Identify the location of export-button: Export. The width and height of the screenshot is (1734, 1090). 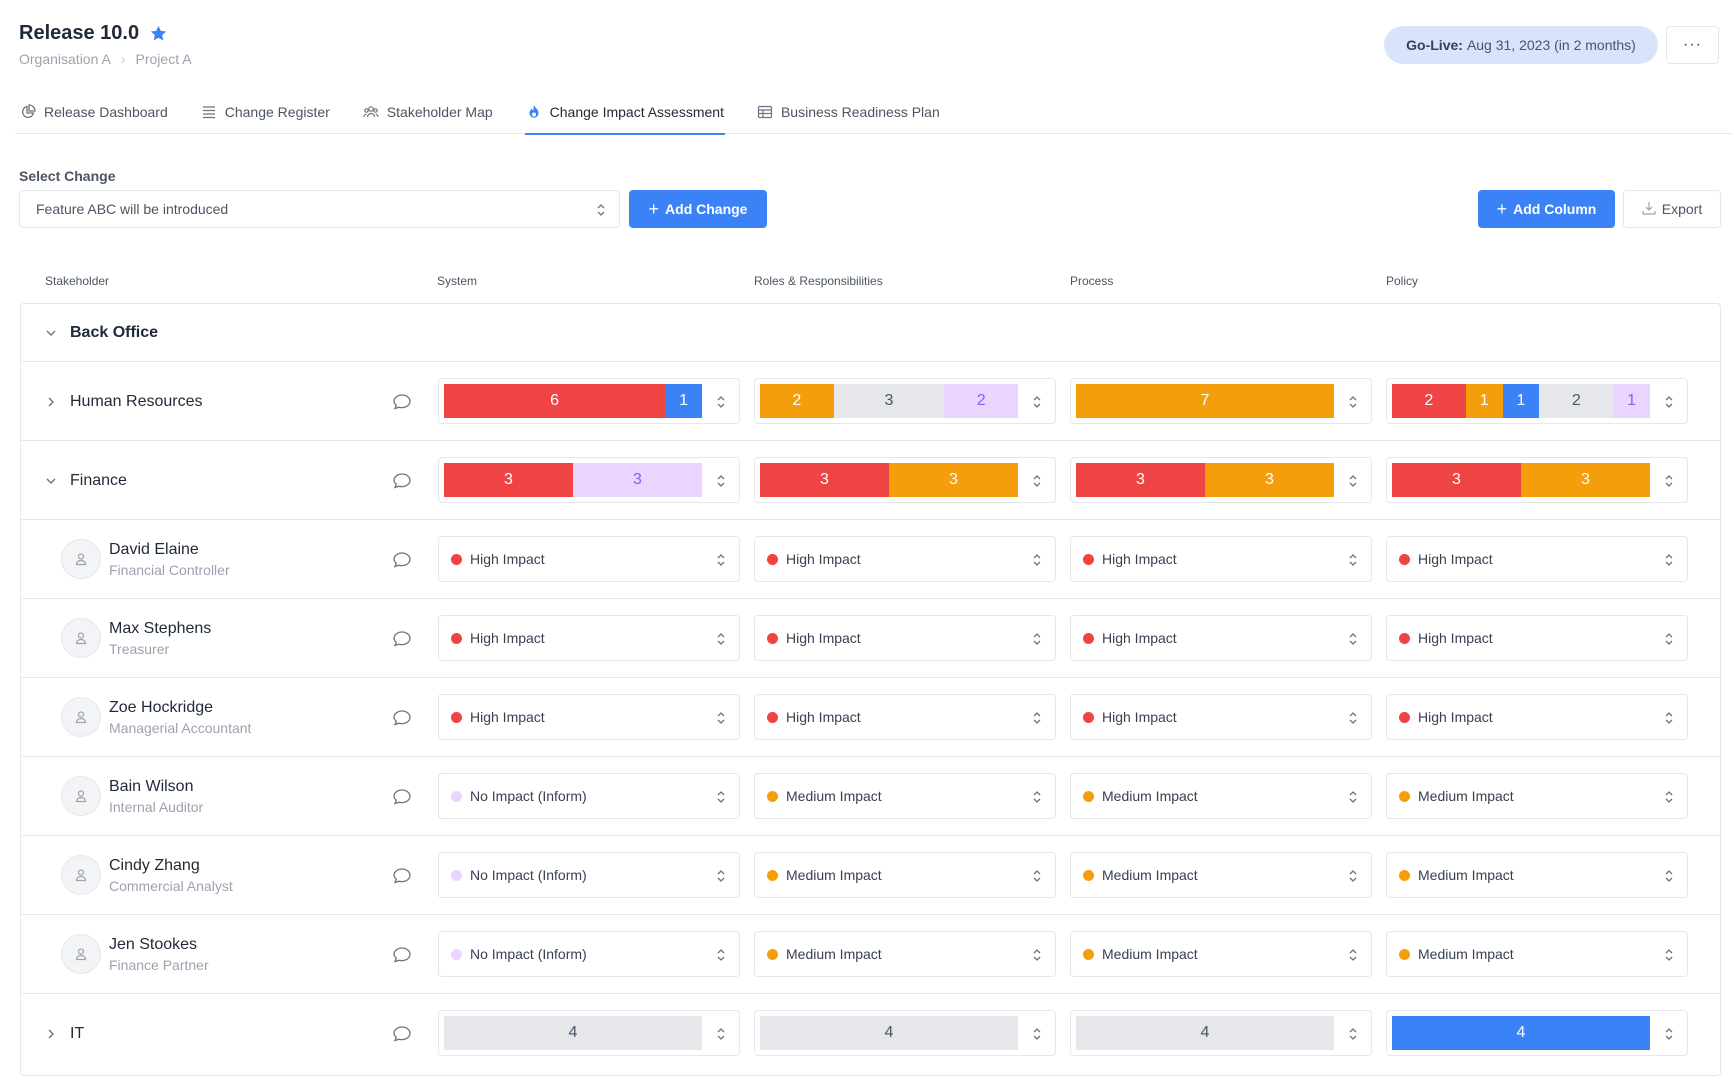
(1672, 209).